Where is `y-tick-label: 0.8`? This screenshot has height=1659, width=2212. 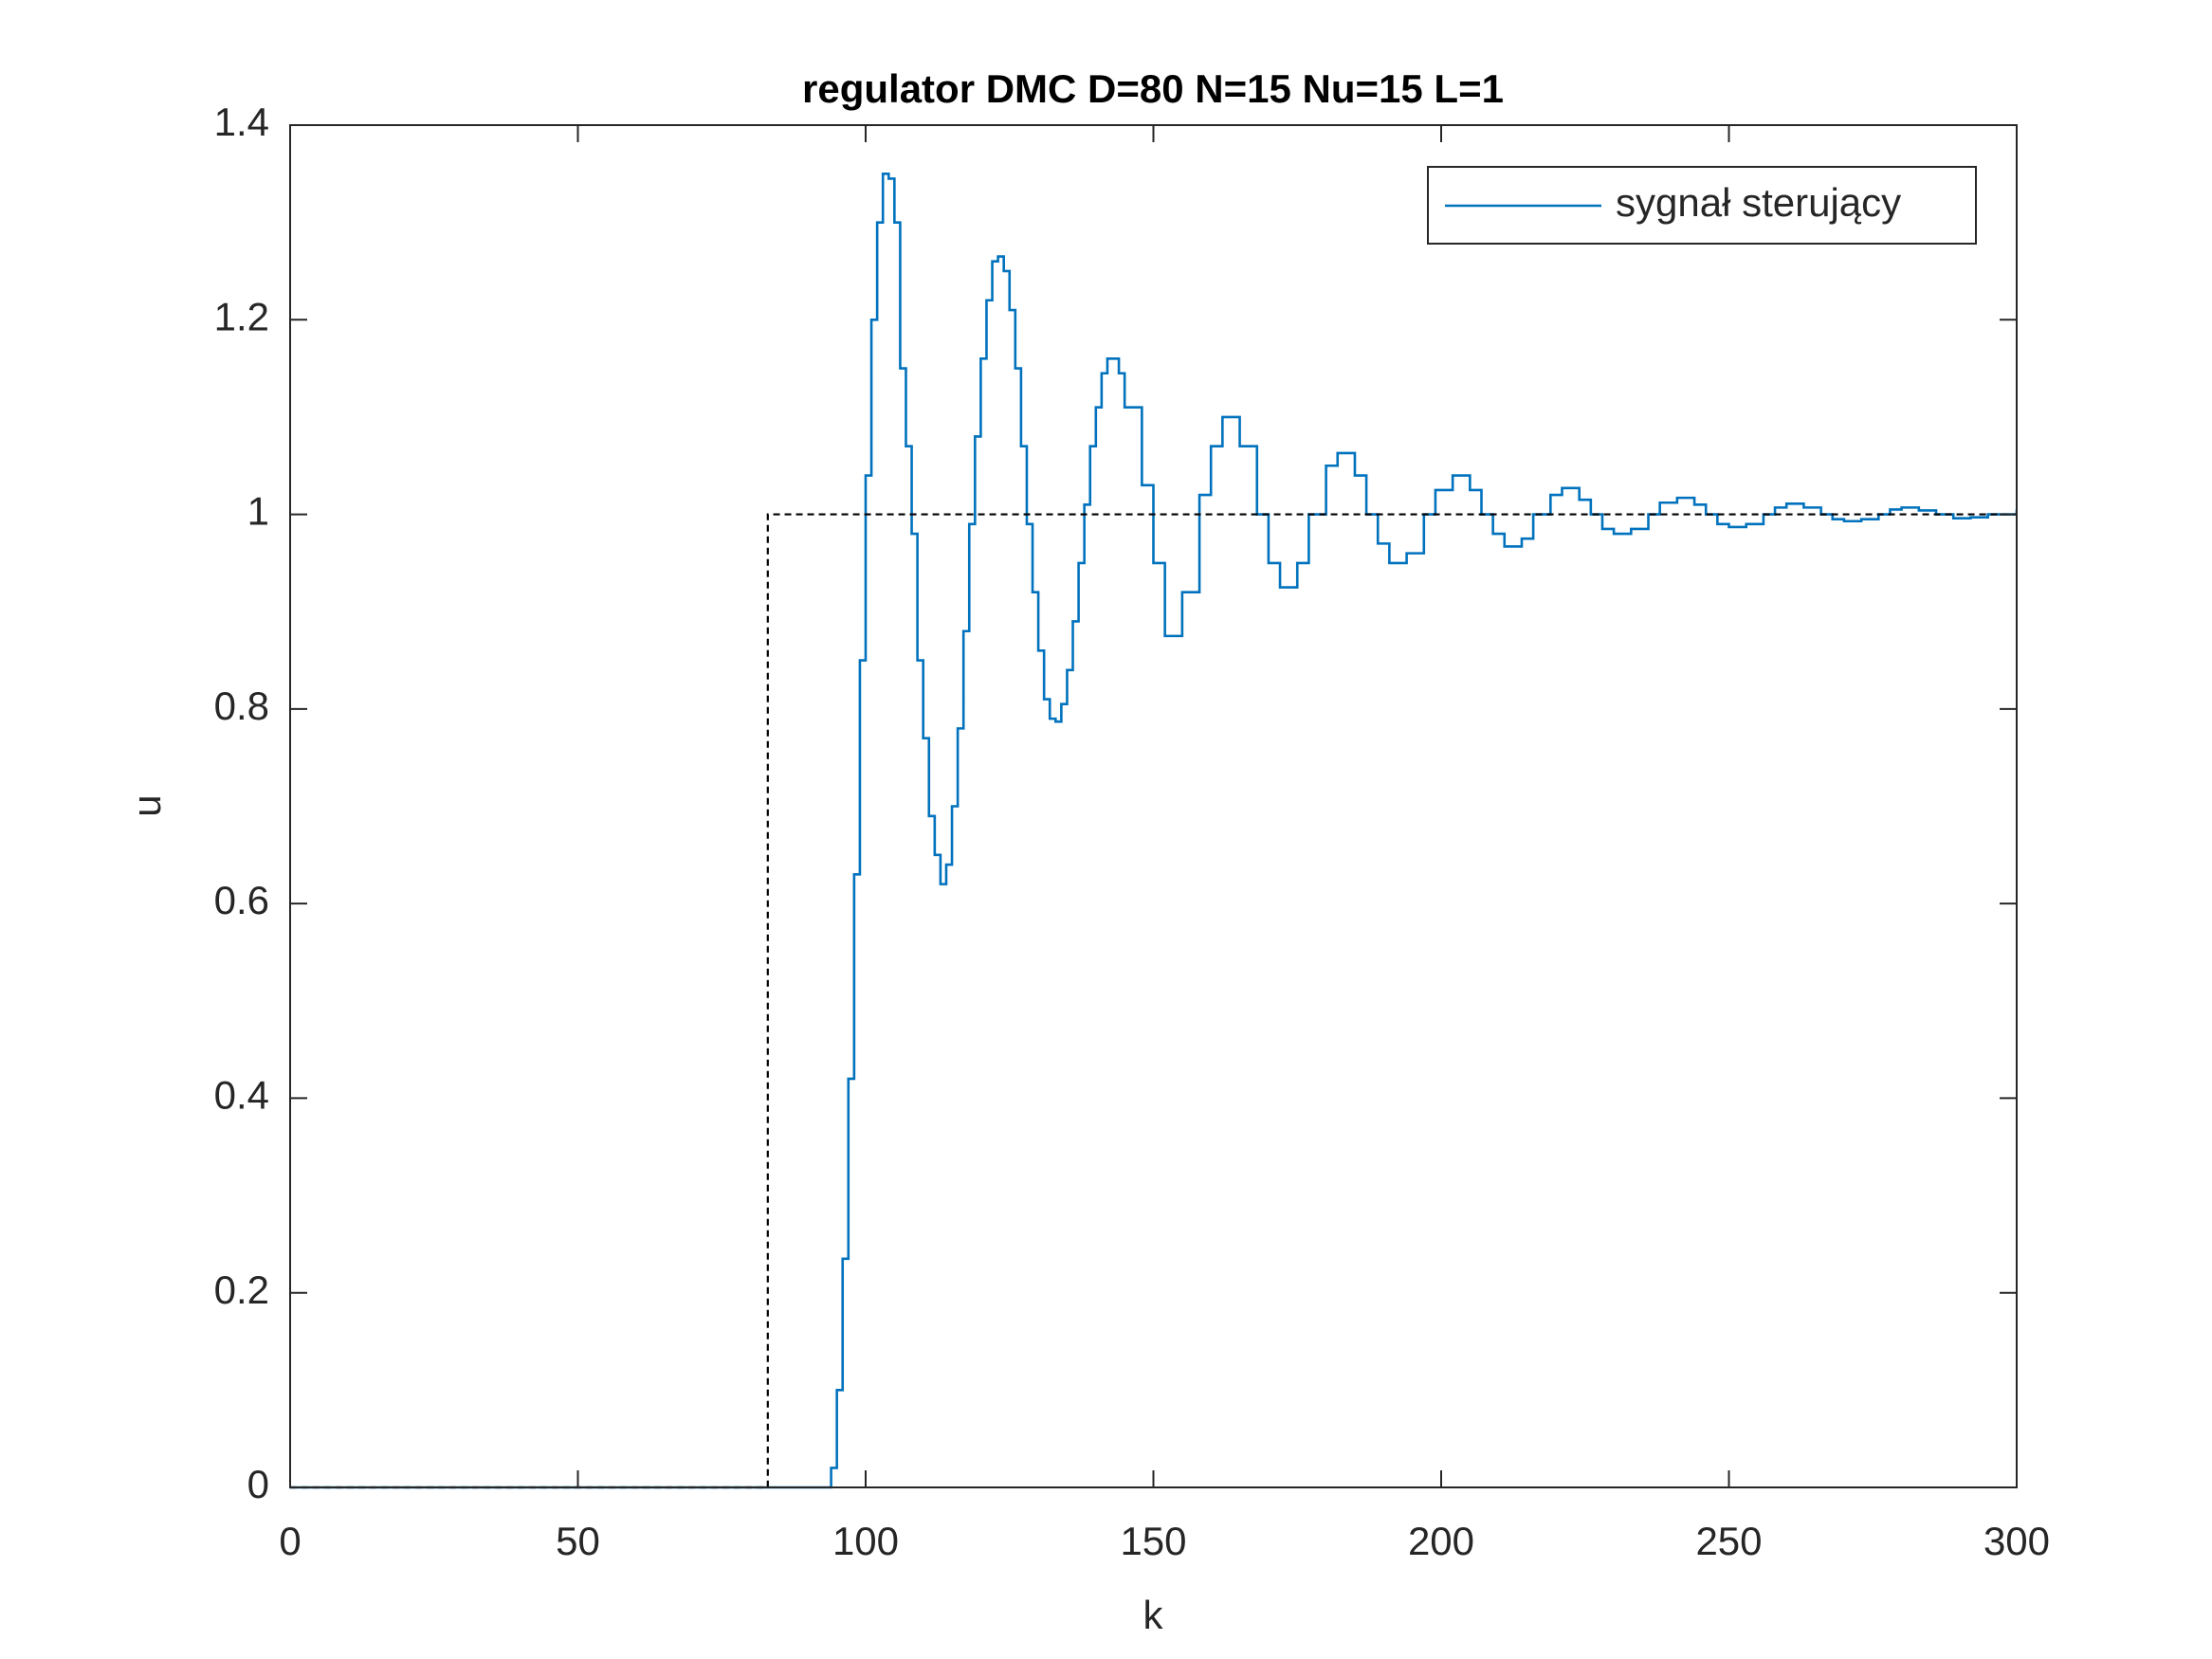
y-tick-label: 0.8 is located at coordinates (241, 706).